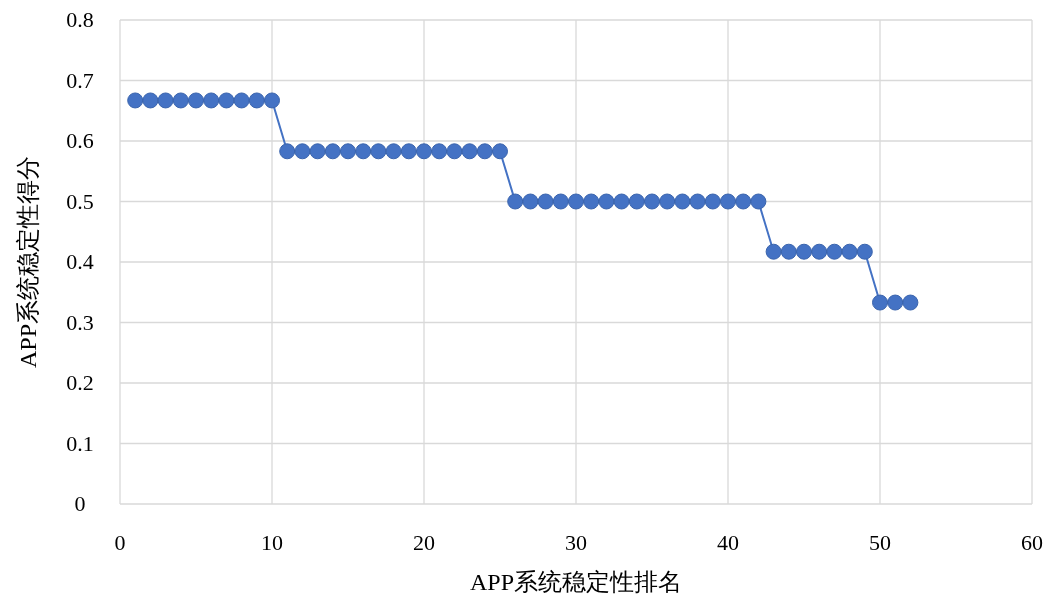  Describe the element at coordinates (80, 201) in the screenshot. I see `y-tick-label: 0.5` at that location.